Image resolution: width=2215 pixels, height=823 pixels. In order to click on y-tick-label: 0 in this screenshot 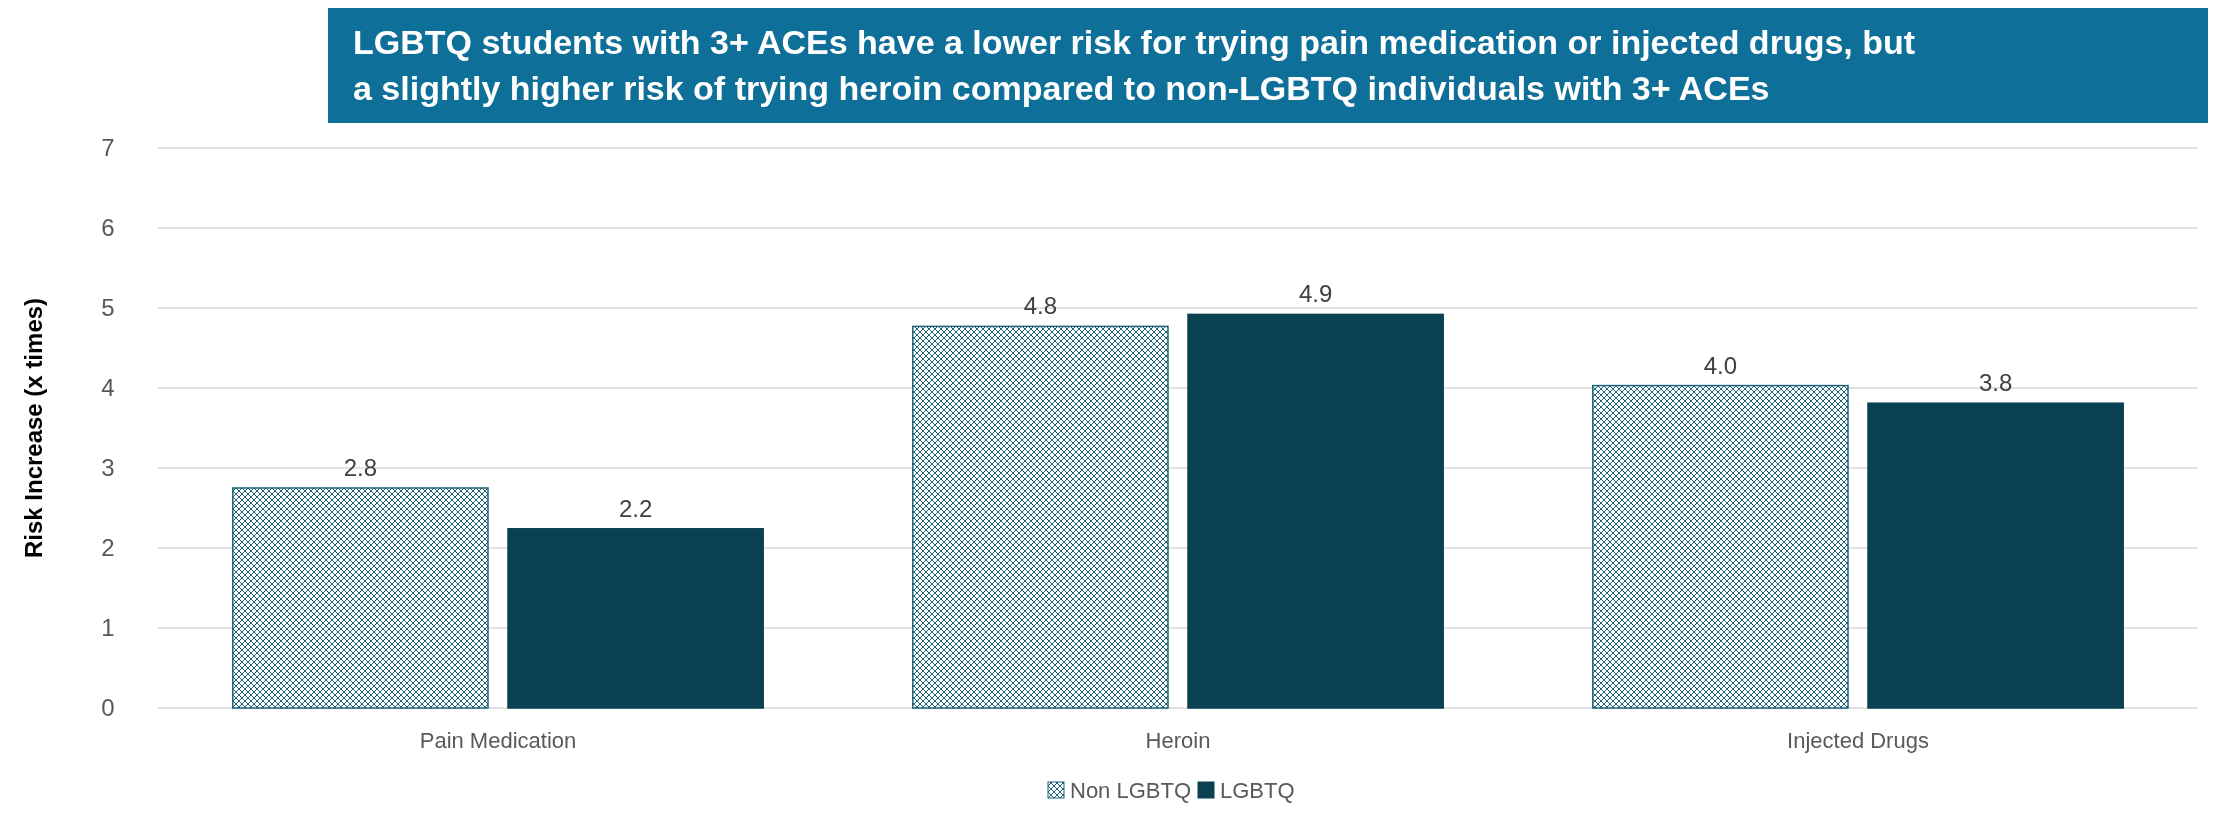, I will do `click(108, 708)`.